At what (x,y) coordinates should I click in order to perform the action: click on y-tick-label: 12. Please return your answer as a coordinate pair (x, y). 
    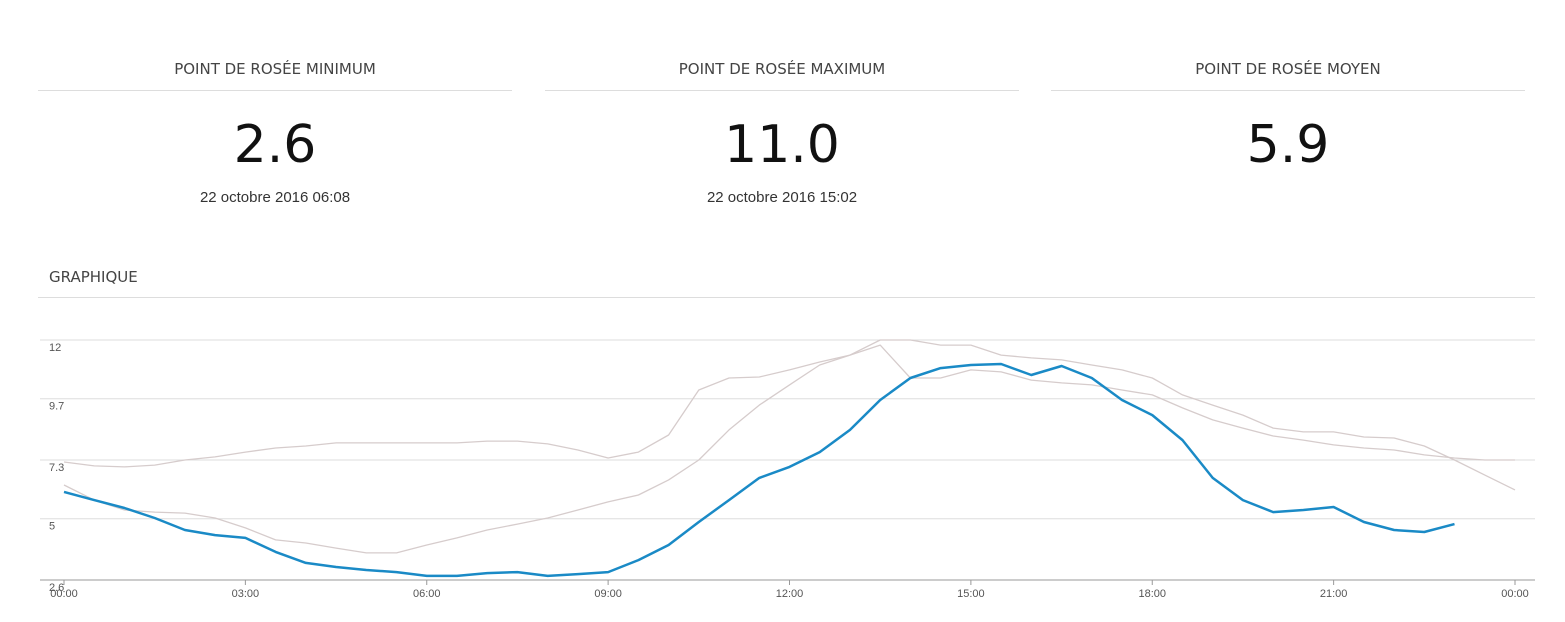
    Looking at the image, I should click on (55, 348).